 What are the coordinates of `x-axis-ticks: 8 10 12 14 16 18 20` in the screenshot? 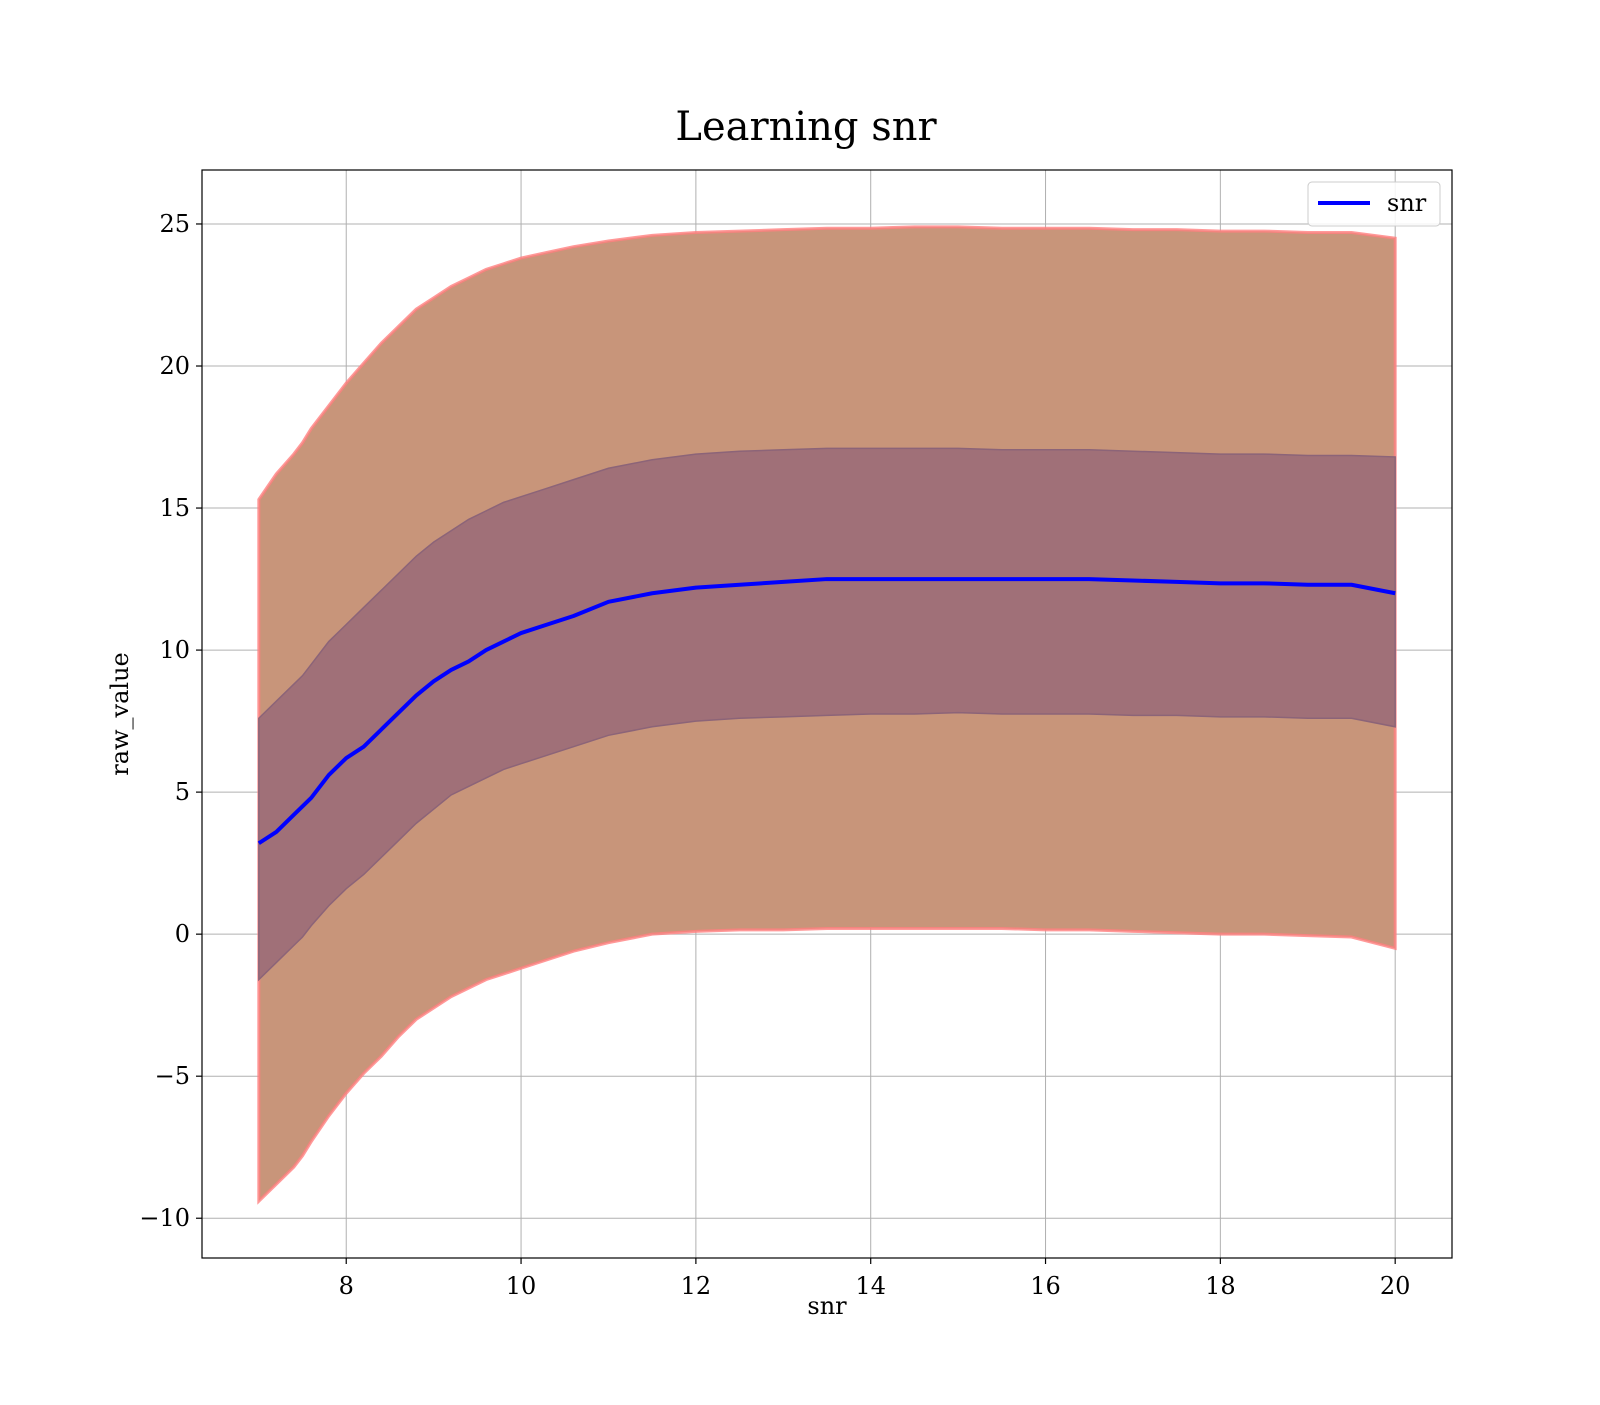 It's located at (875, 1279).